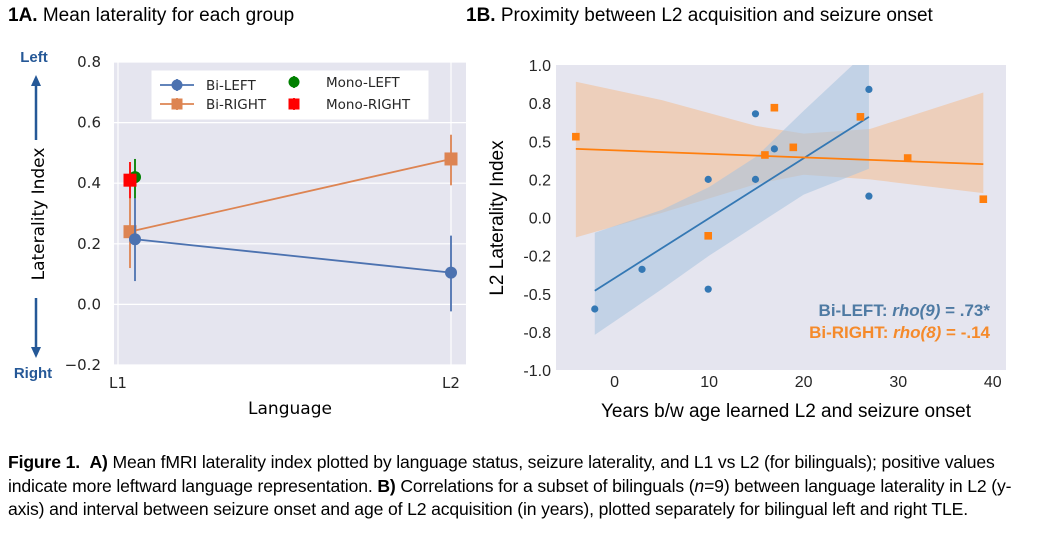 The width and height of the screenshot is (1037, 560). I want to click on y-tick-label: 0.5, so click(540, 142).